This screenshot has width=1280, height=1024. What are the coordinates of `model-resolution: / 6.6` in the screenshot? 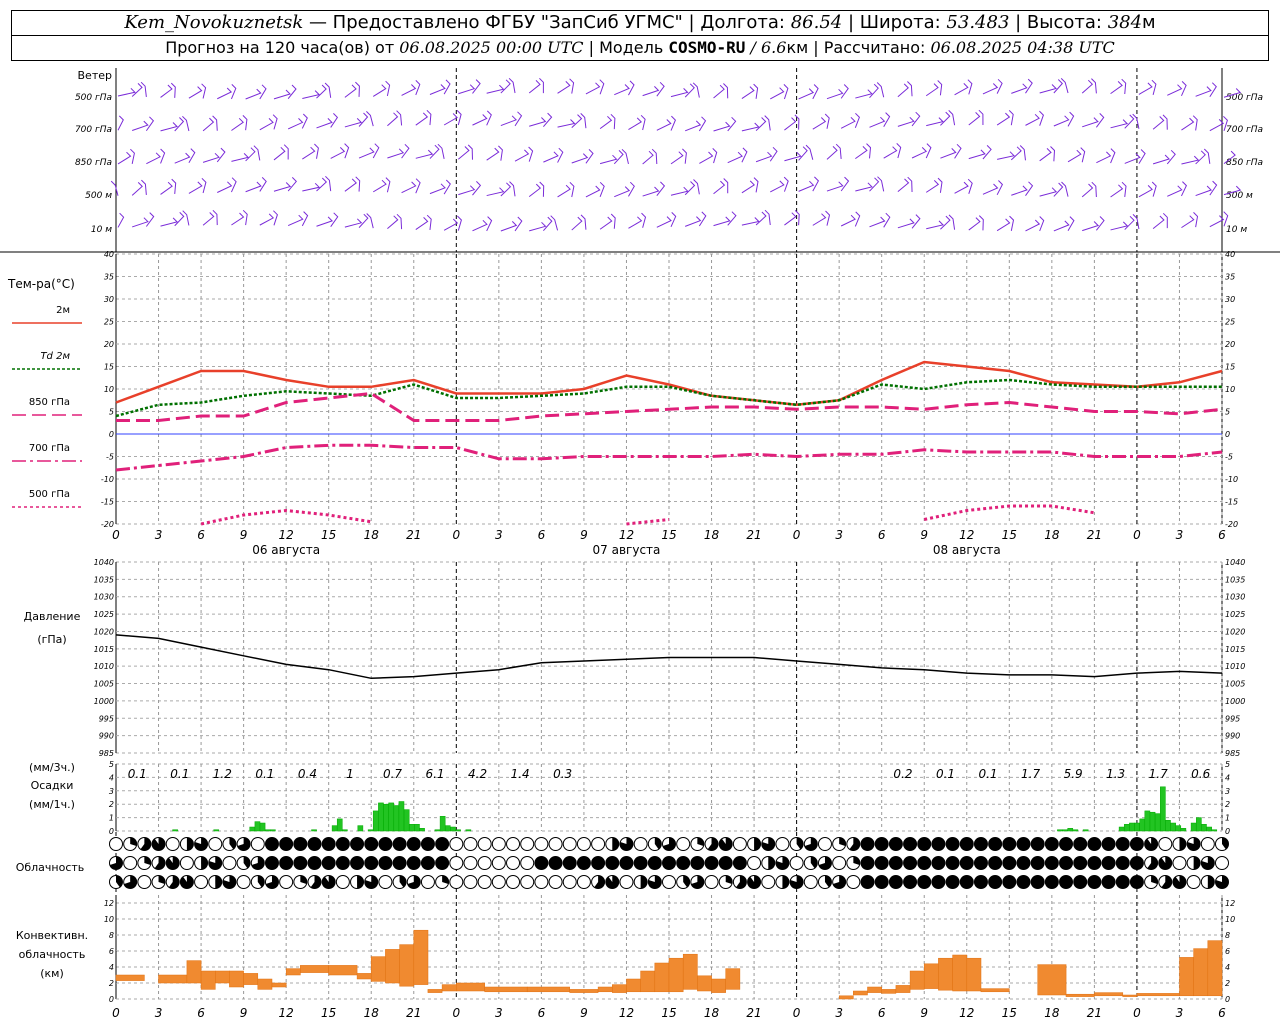 It's located at (766, 47).